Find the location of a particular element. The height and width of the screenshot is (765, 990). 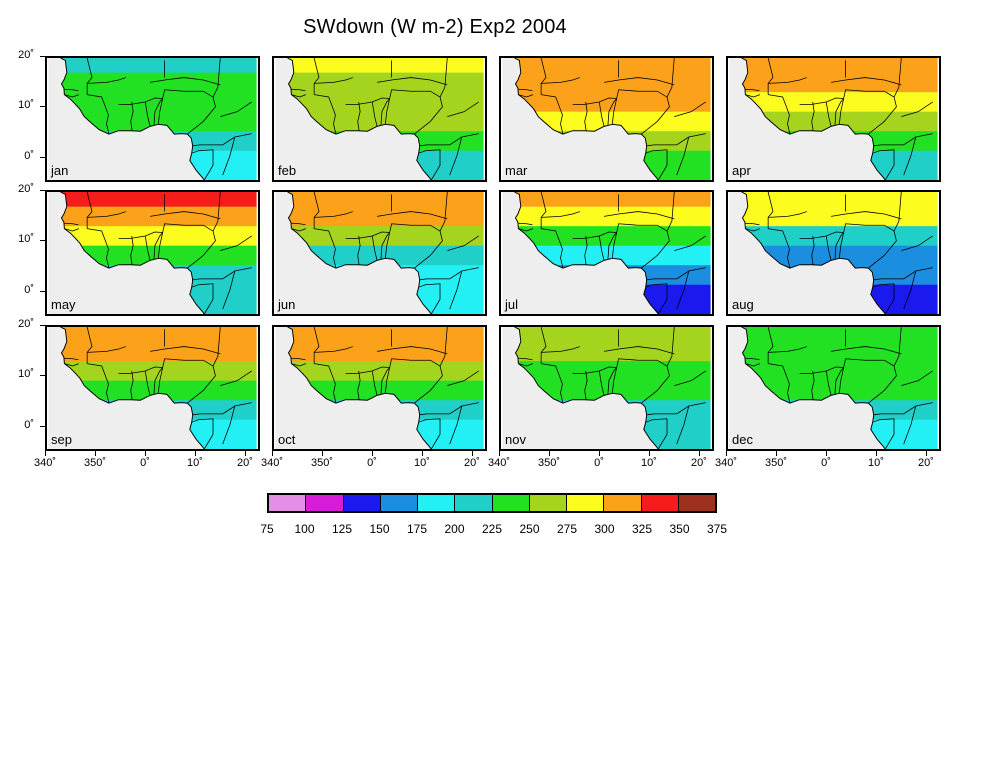

y-tick-label: 10˚ is located at coordinates (26, 239).